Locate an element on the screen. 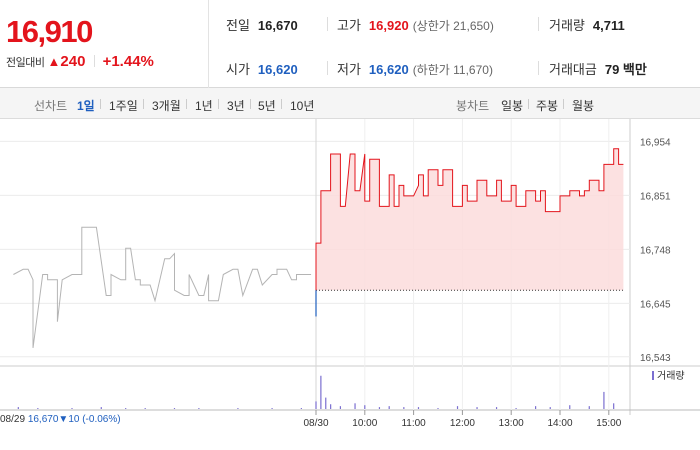  prev-day-change: 10 is located at coordinates (74, 419).